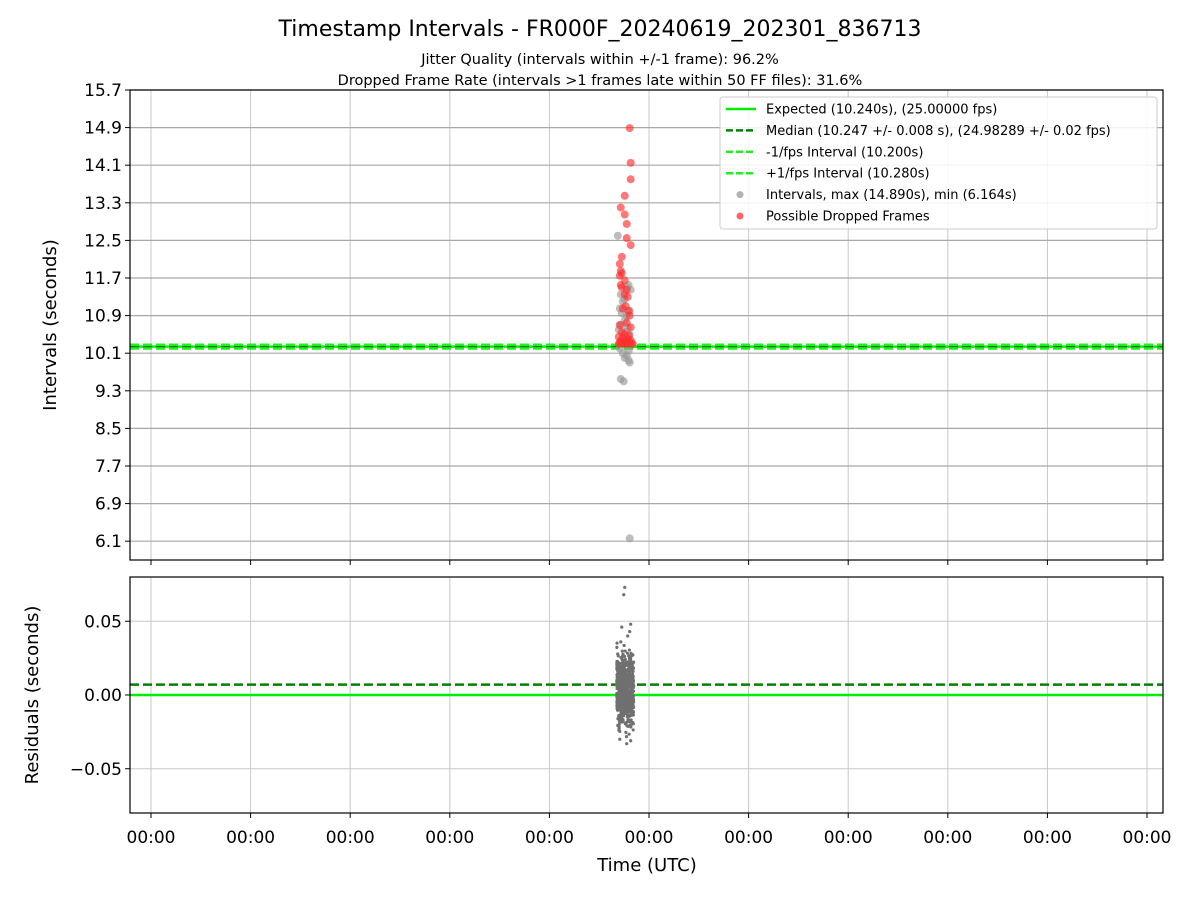 This screenshot has width=1200, height=900. What do you see at coordinates (108, 392) in the screenshot?
I see `y-tick-label: 9.3` at bounding box center [108, 392].